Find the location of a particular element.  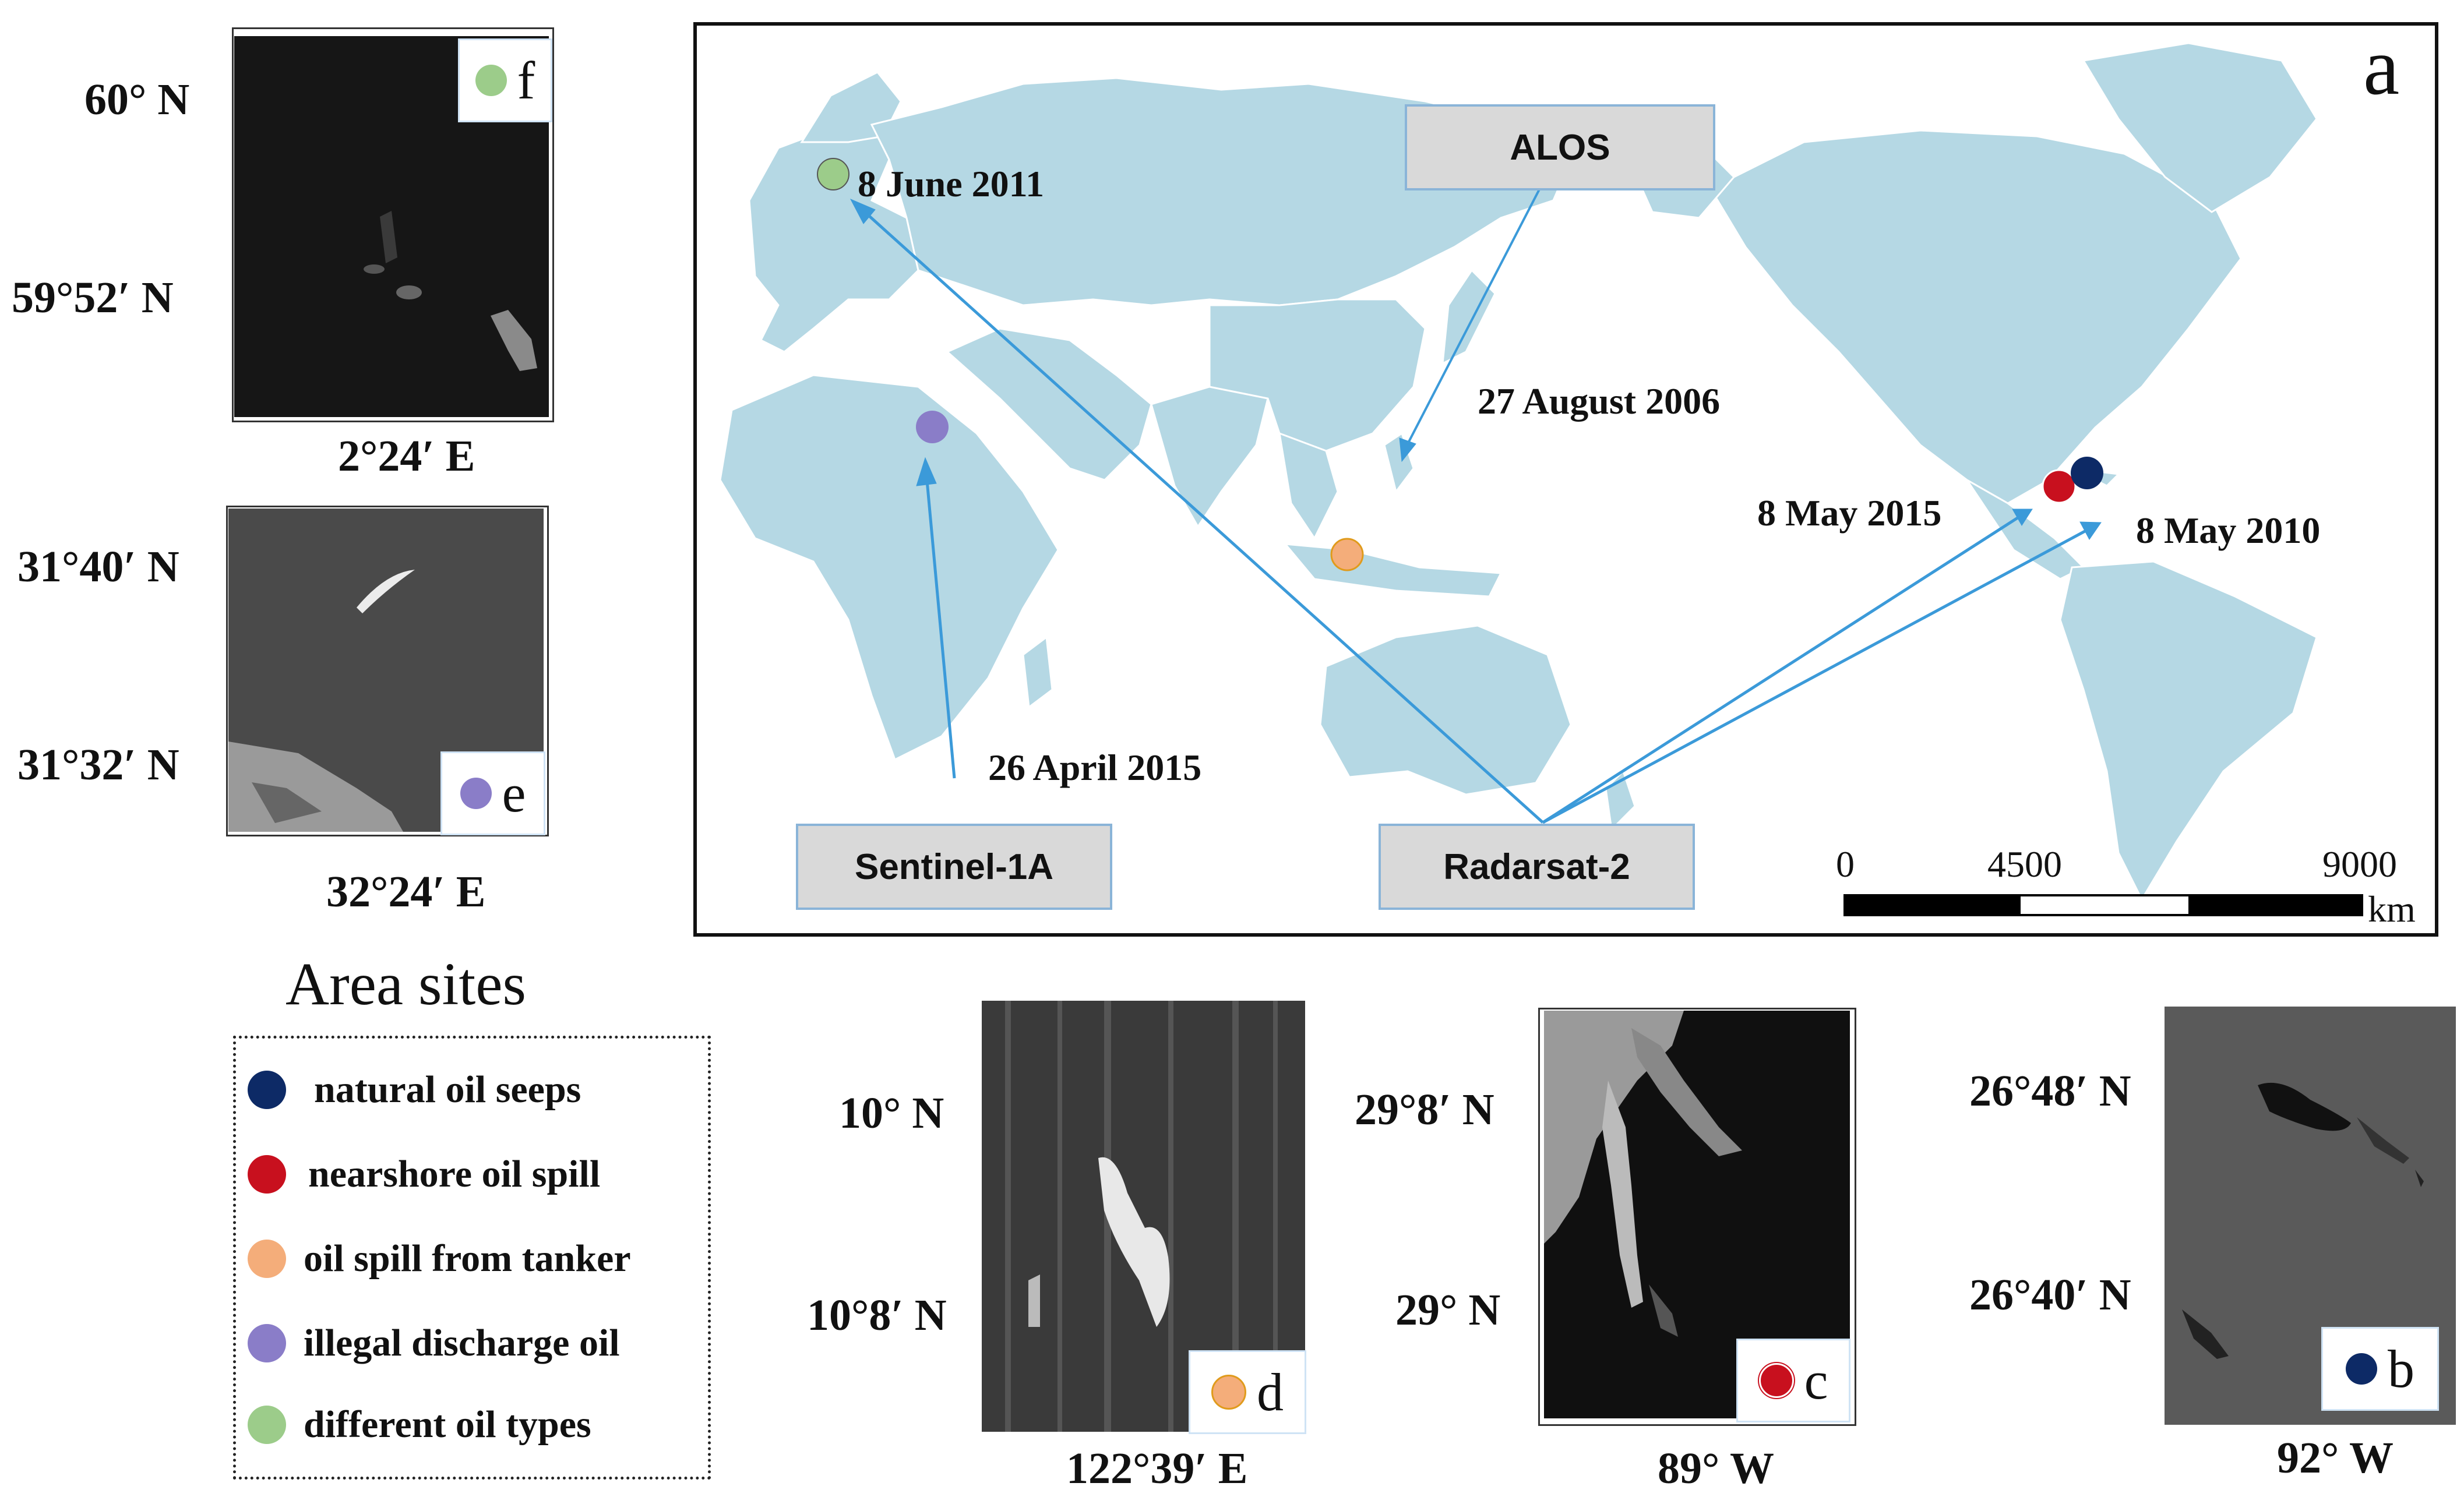

legend-label: different oil types is located at coordinates (447, 1425).